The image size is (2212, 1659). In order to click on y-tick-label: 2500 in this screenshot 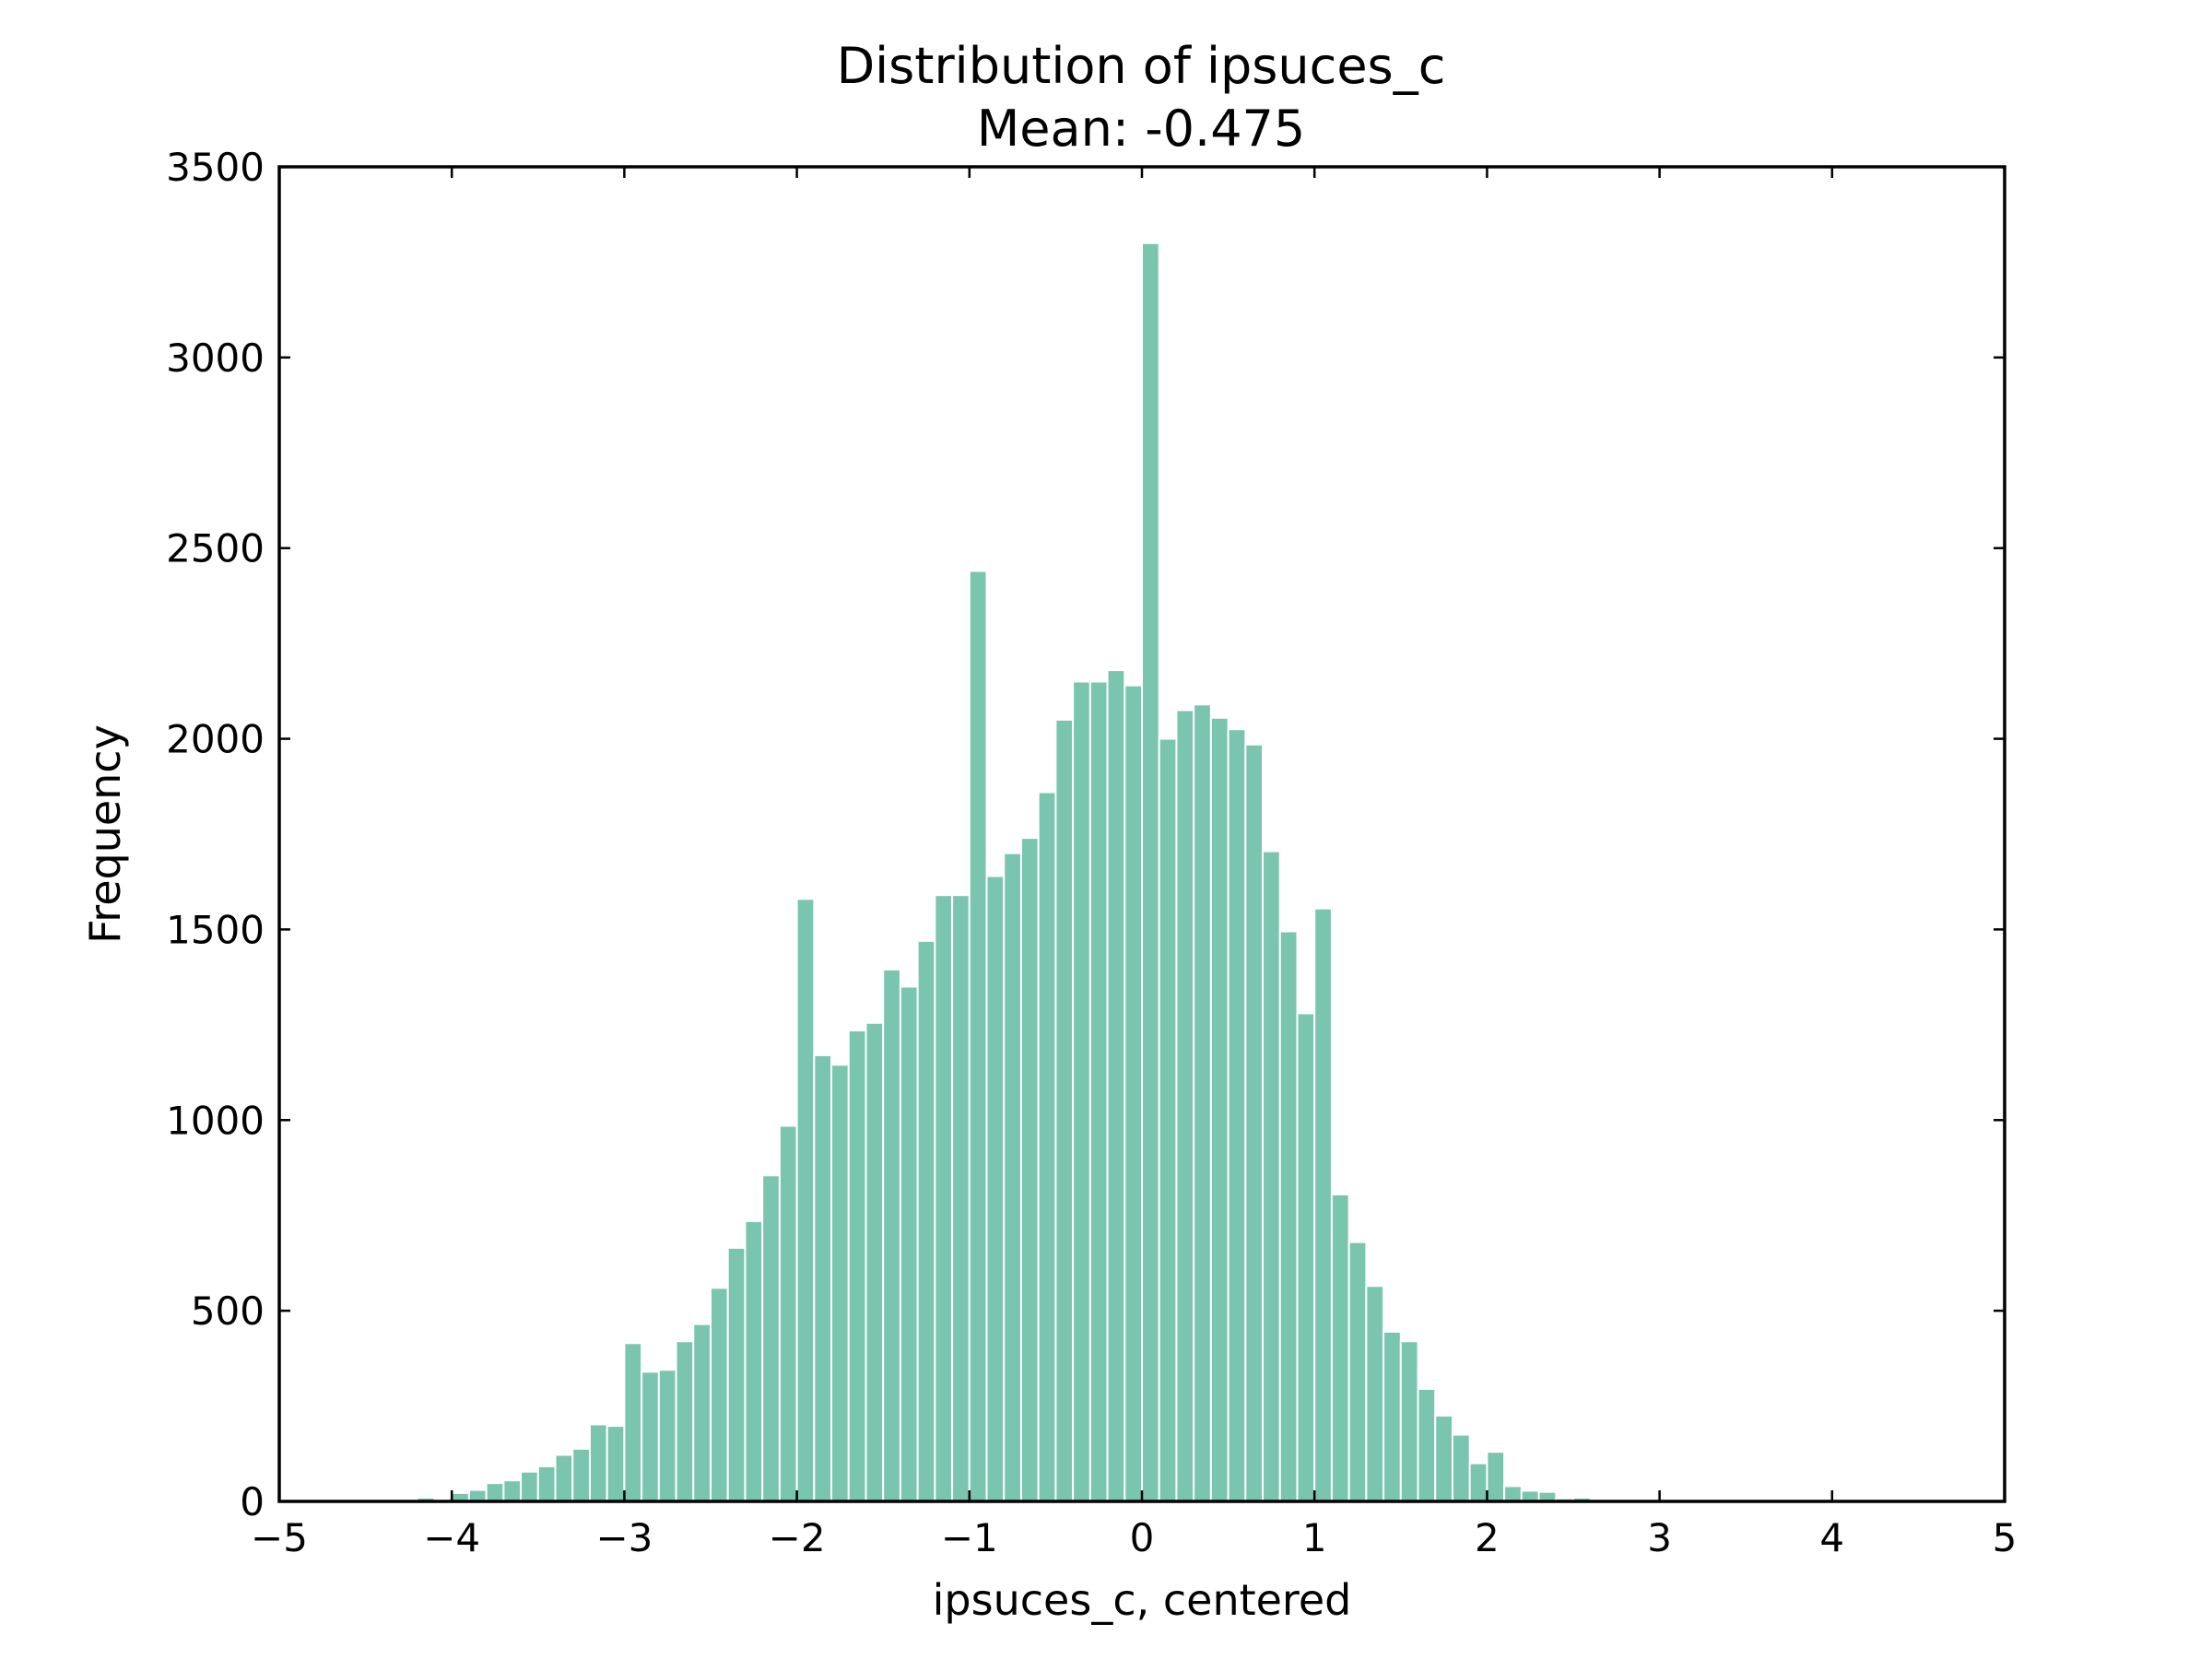, I will do `click(215, 548)`.